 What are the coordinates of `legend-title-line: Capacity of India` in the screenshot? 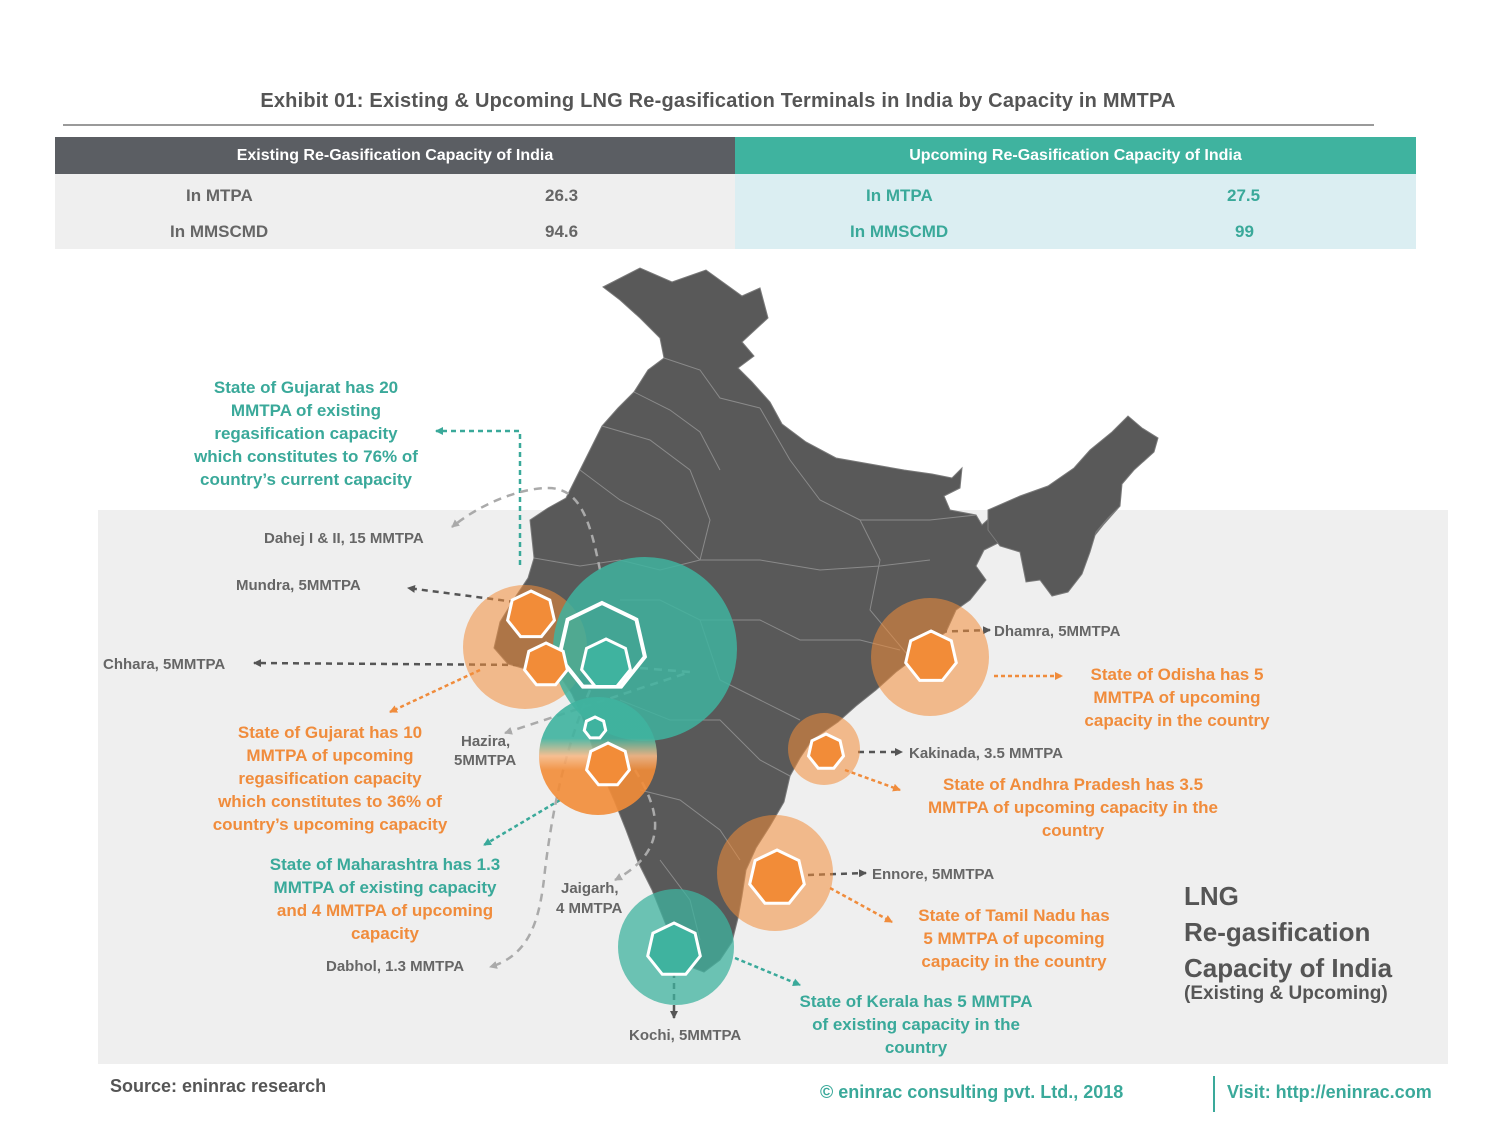 It's located at (1288, 968).